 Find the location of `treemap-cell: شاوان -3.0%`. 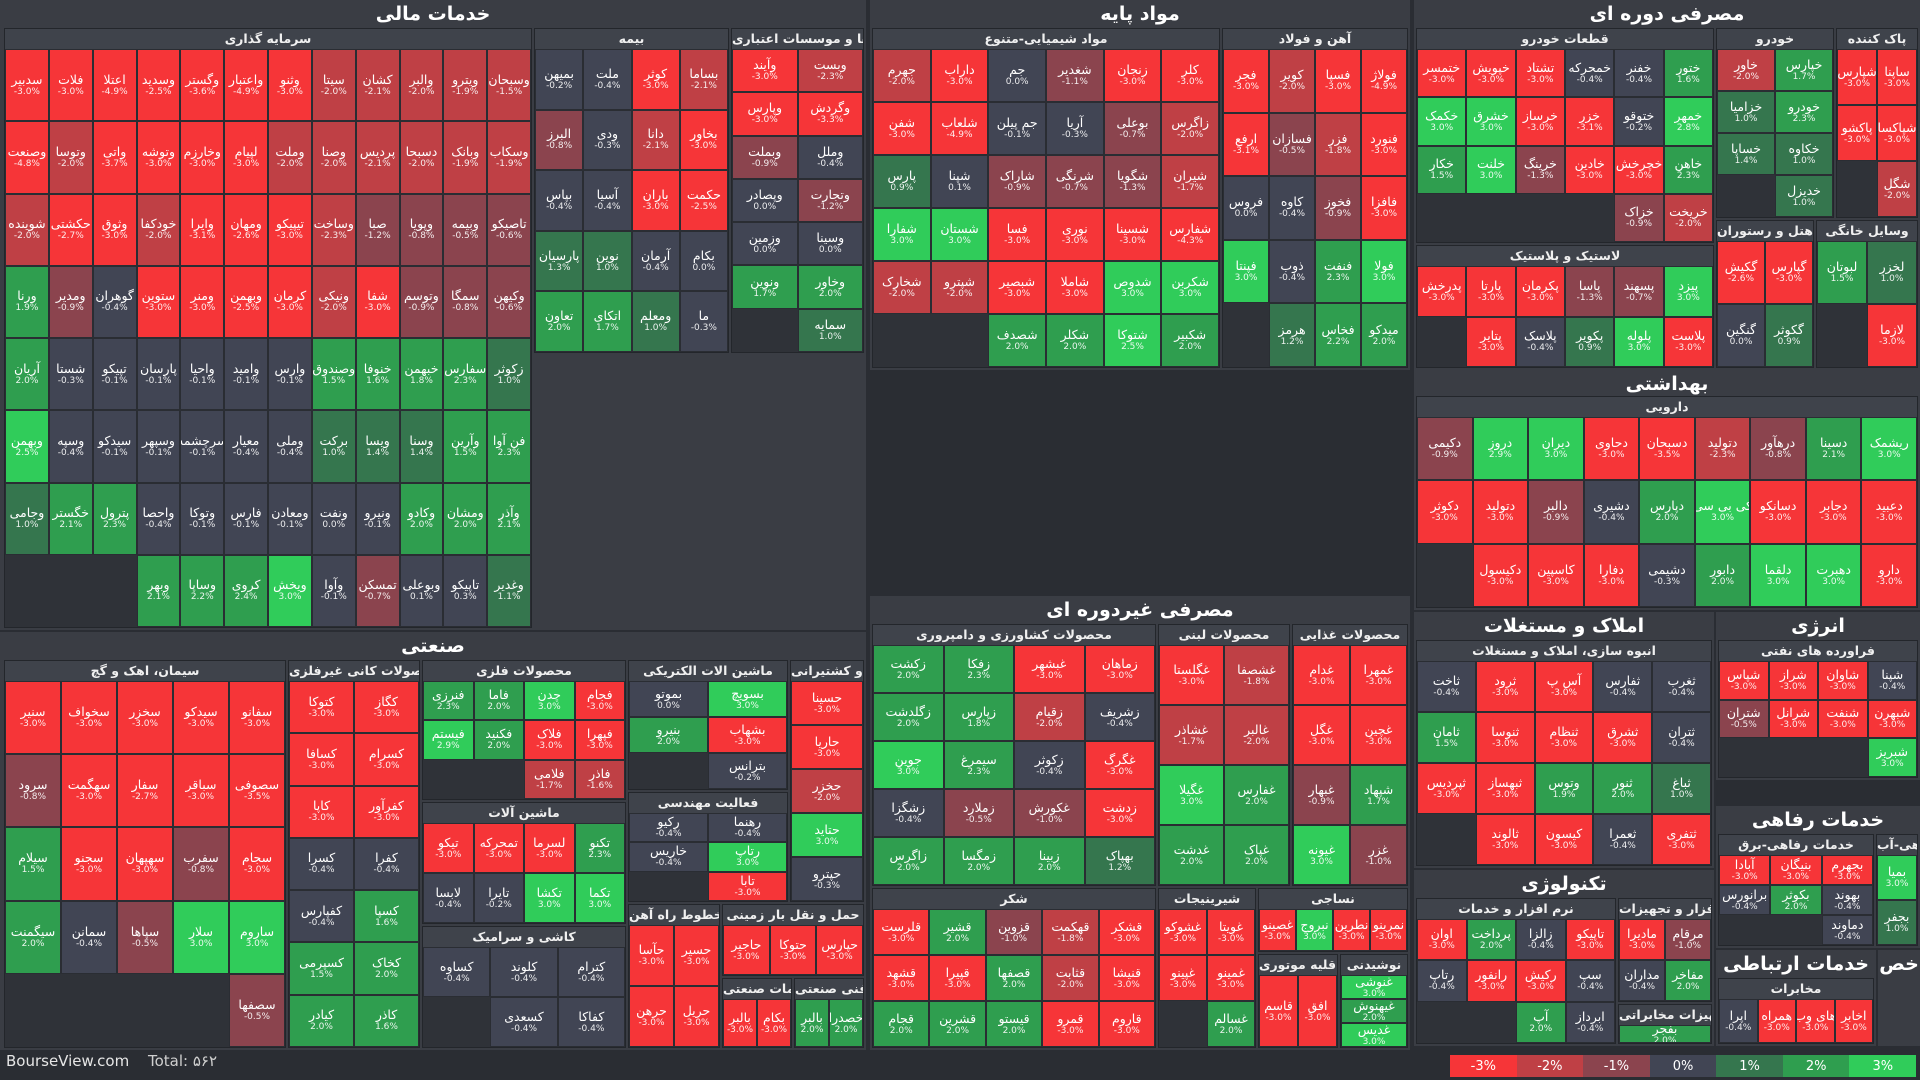

treemap-cell: شاوان -3.0% is located at coordinates (1843, 680).